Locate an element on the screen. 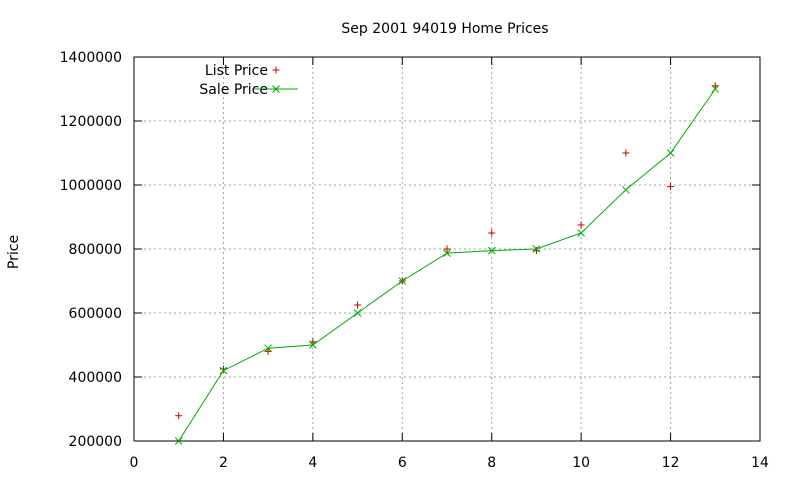 The height and width of the screenshot is (484, 800). y-tick-label: 1400000 is located at coordinates (91, 58).